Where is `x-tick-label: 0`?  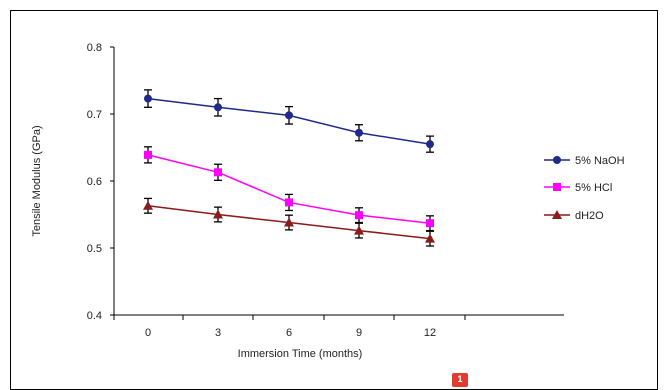 x-tick-label: 0 is located at coordinates (148, 333).